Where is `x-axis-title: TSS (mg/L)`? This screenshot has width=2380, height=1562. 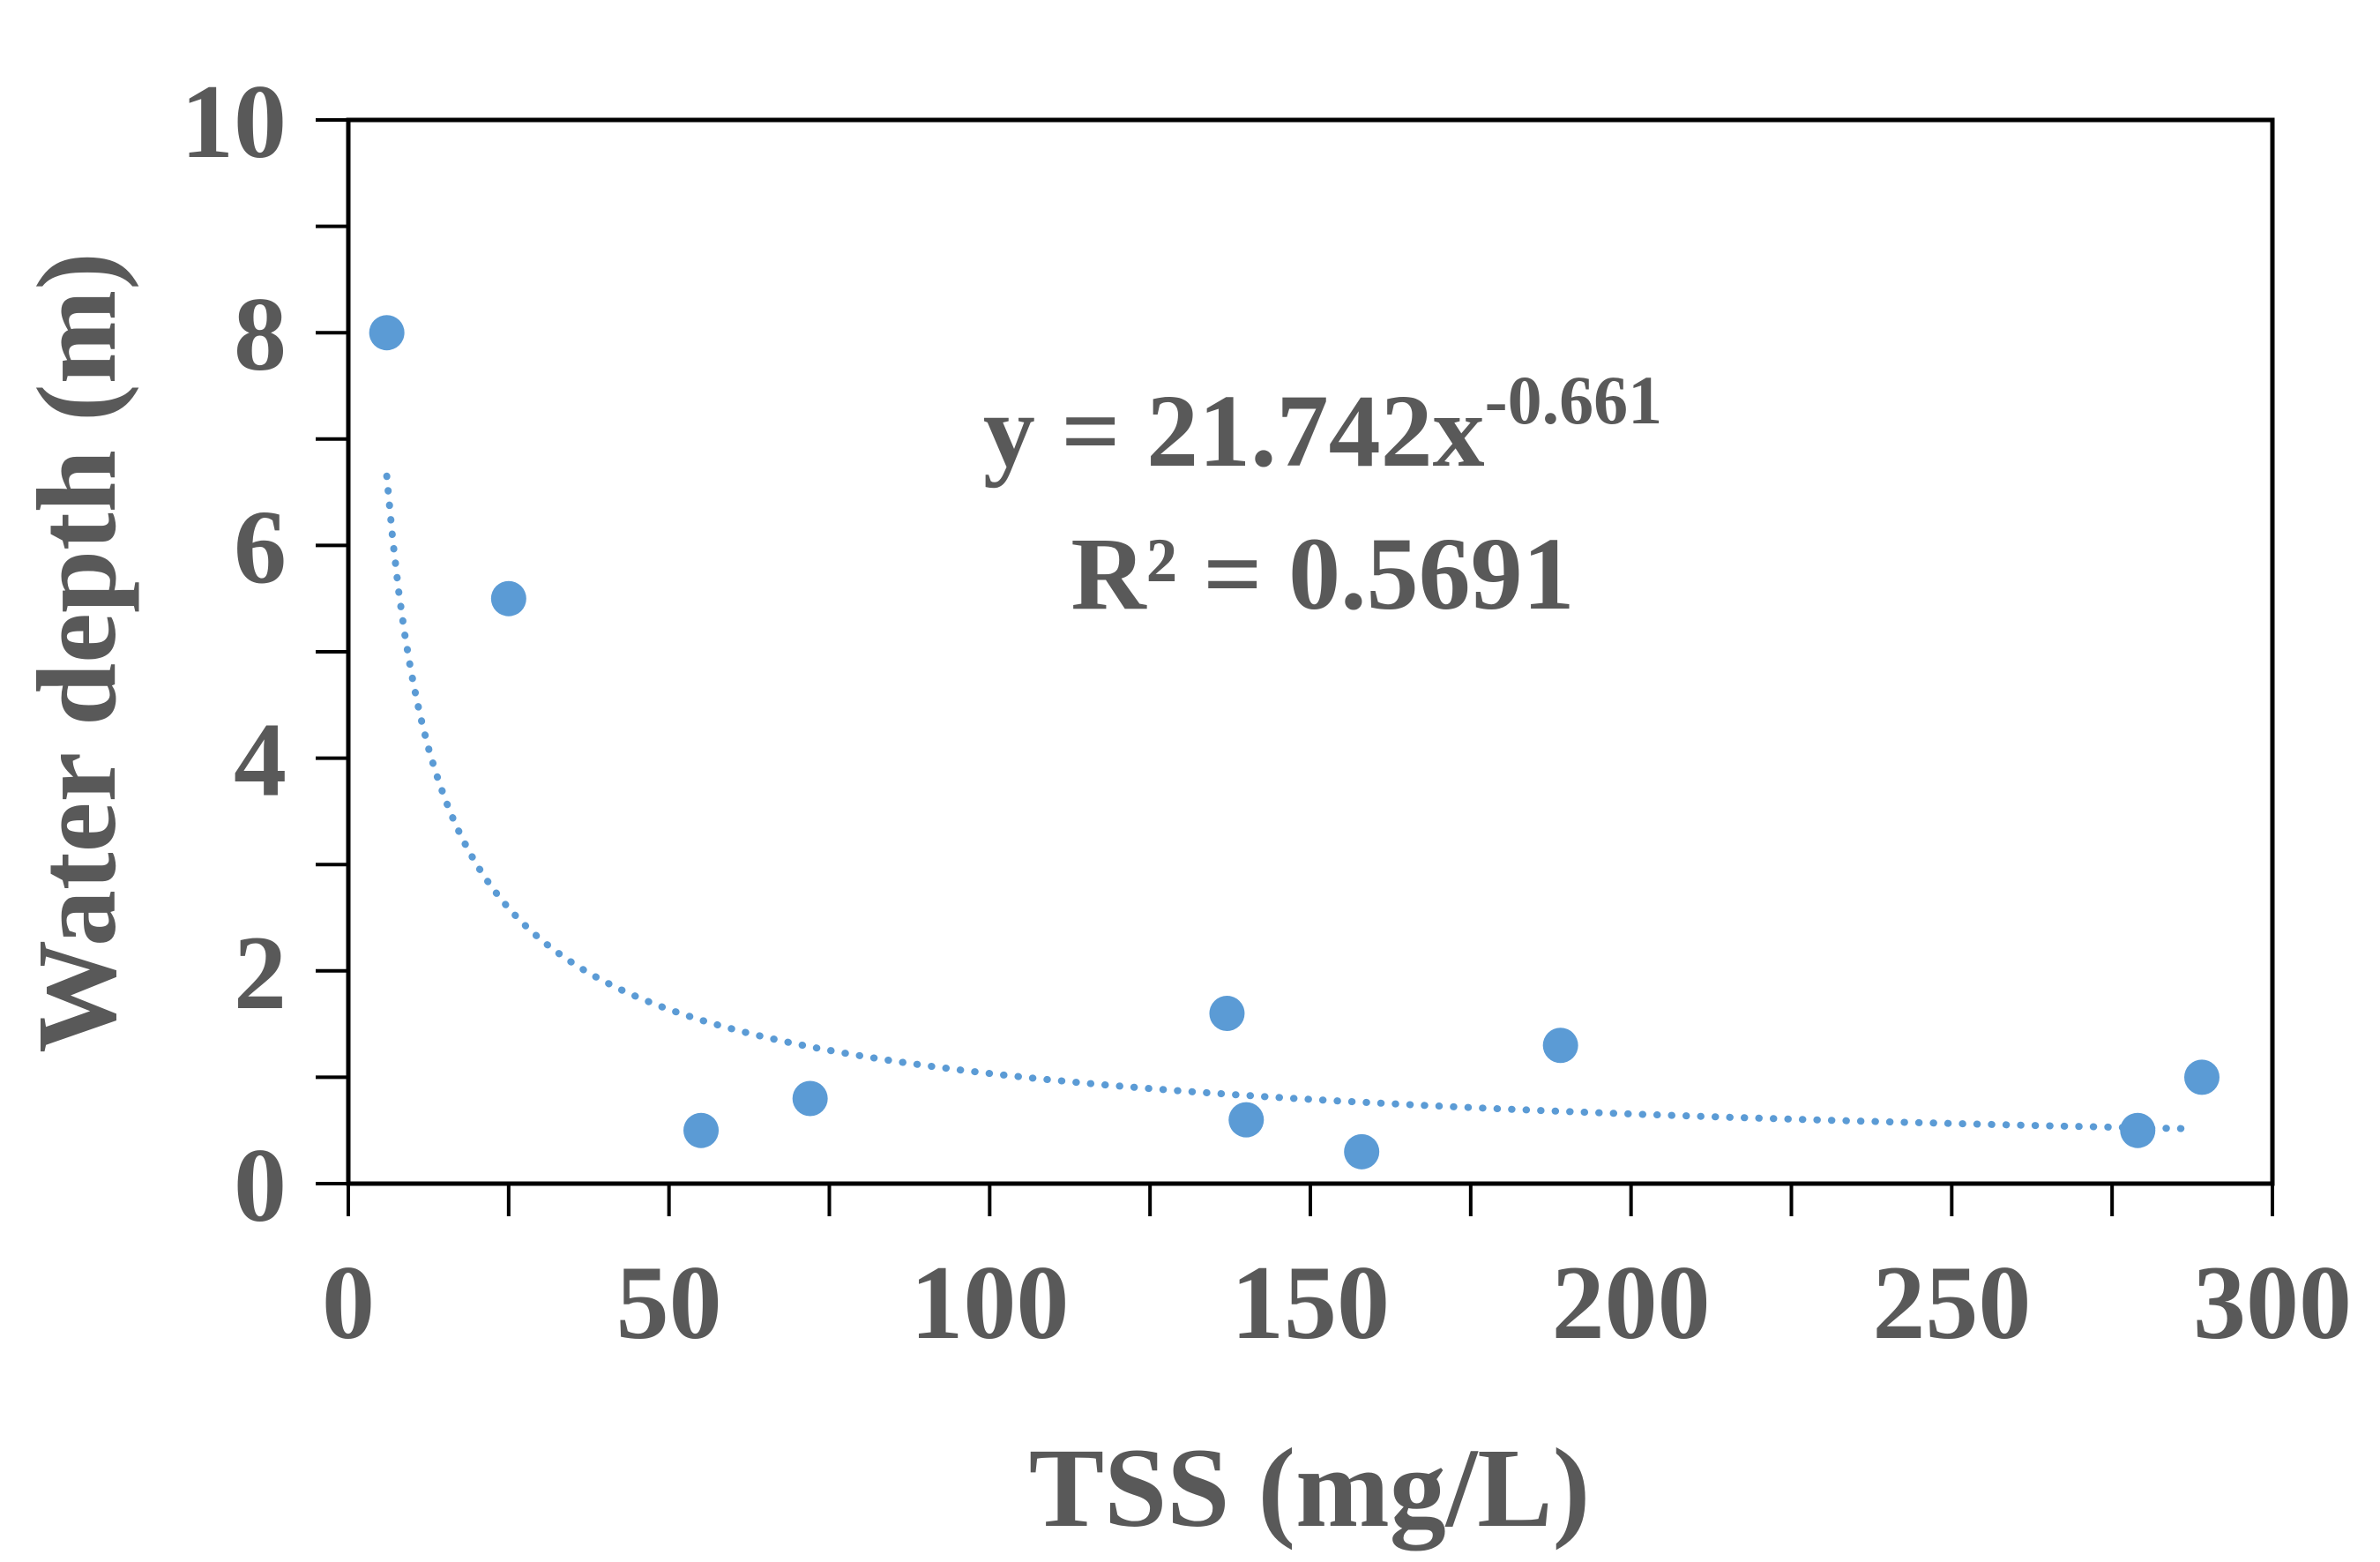 x-axis-title: TSS (mg/L) is located at coordinates (1310, 1488).